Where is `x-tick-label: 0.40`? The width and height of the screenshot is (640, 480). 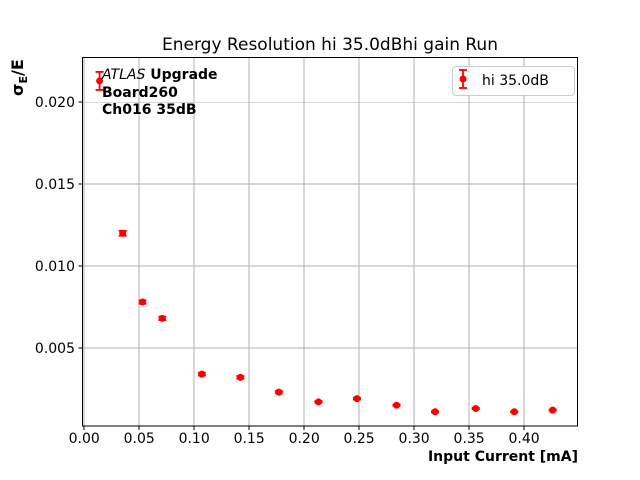
x-tick-label: 0.40 is located at coordinates (524, 439).